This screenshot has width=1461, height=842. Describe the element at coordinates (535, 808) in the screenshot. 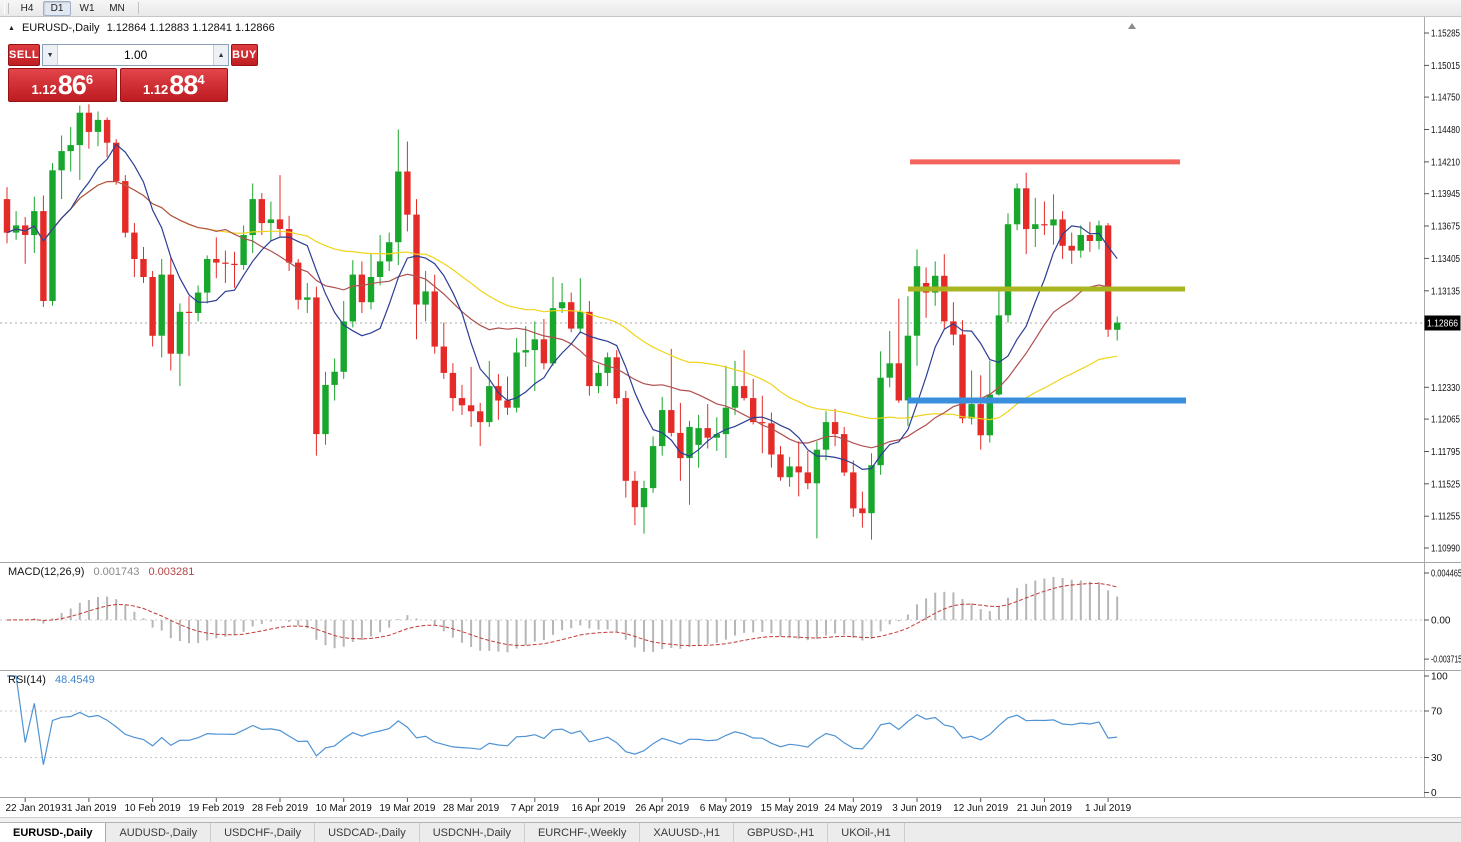

I see `svg-text: 7 Apr 2019` at that location.